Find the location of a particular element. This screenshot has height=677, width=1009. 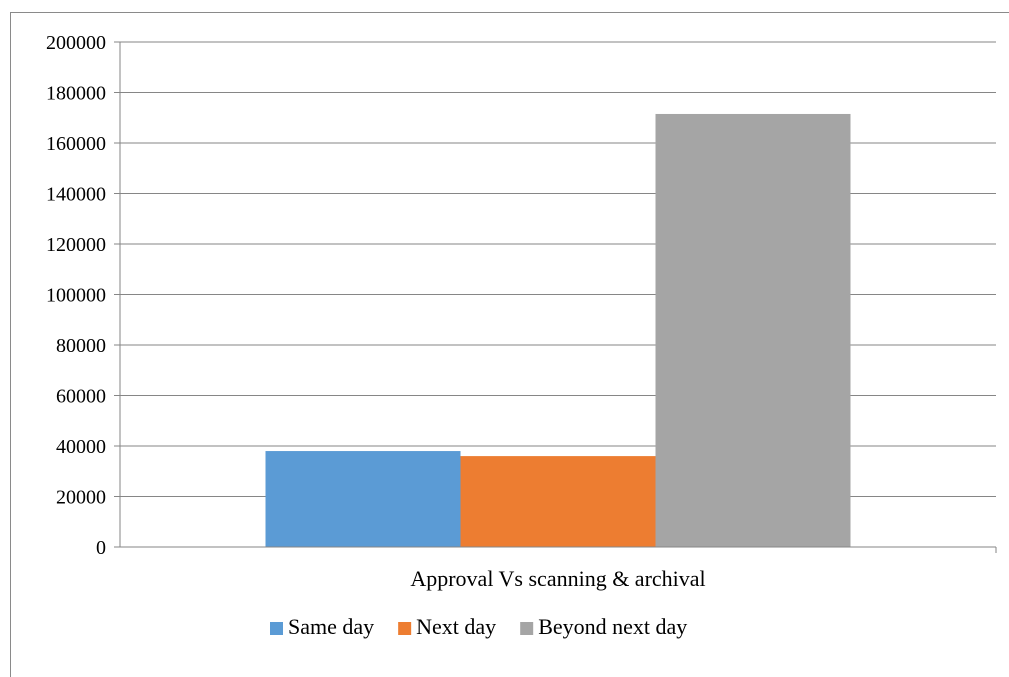

y-tick-label: 60000 is located at coordinates (81, 397).